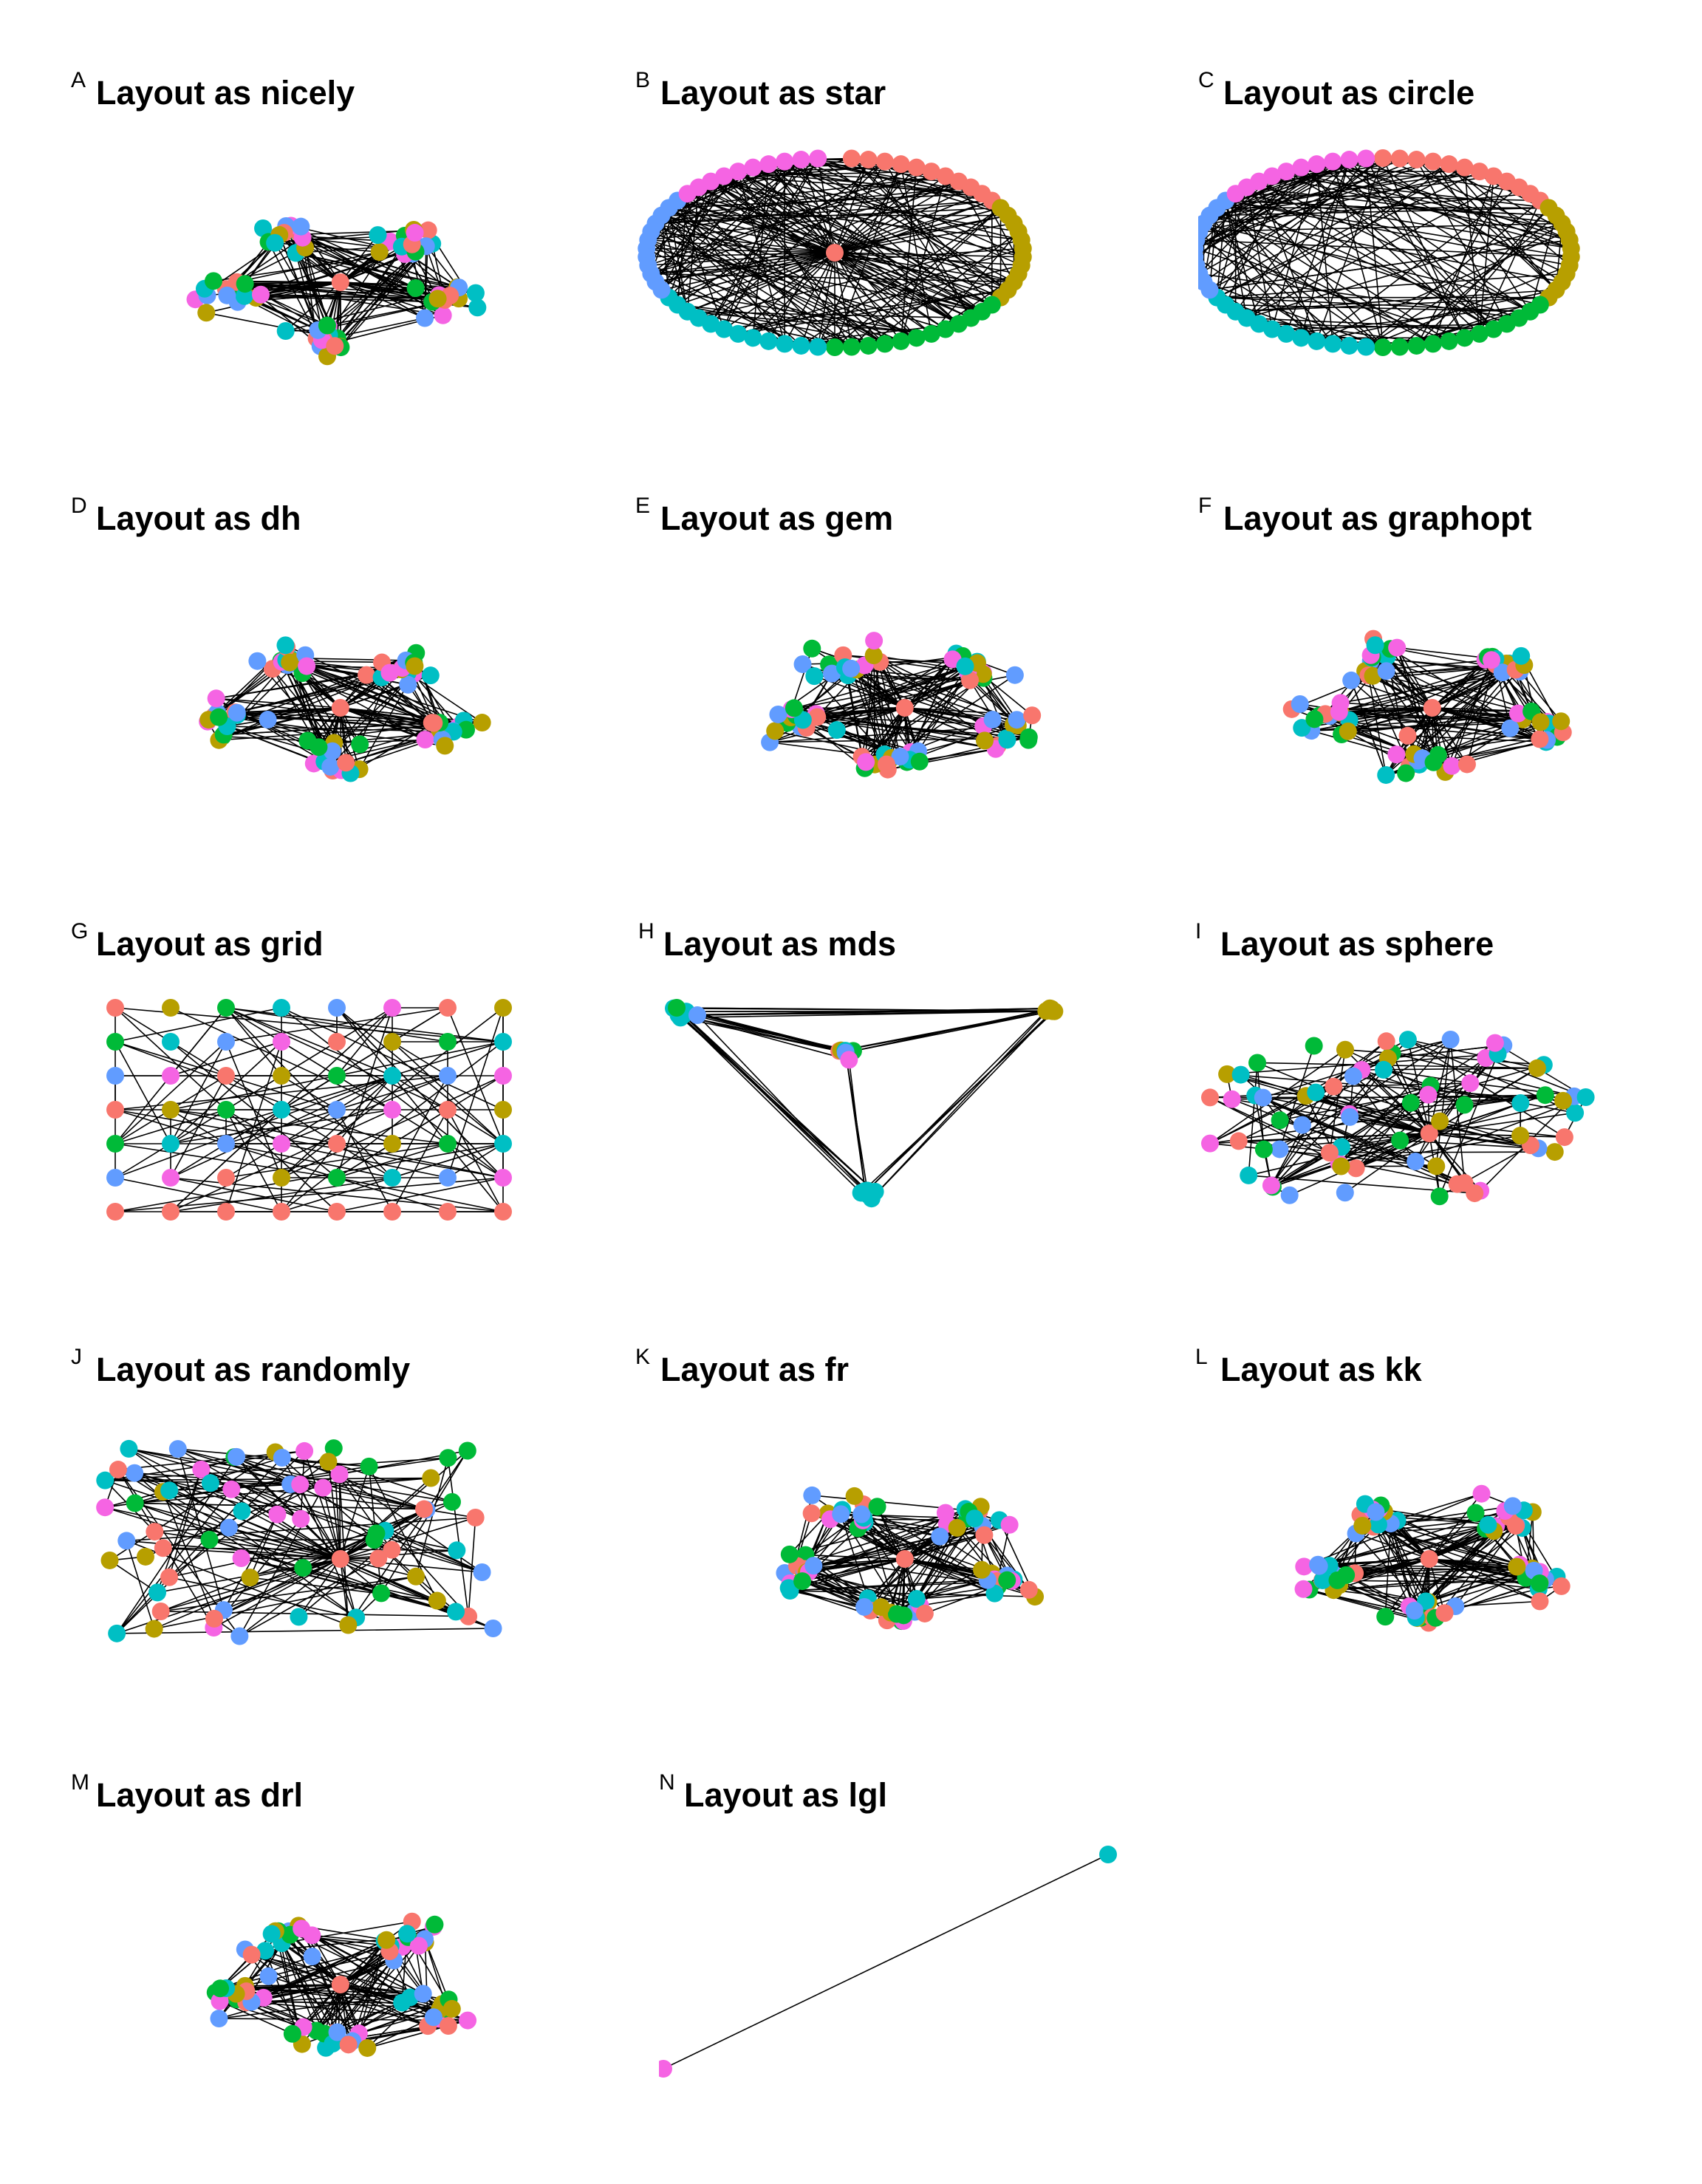 The image size is (1702, 2184). I want to click on panel-dh: D Layout as dh, so click(351, 701).